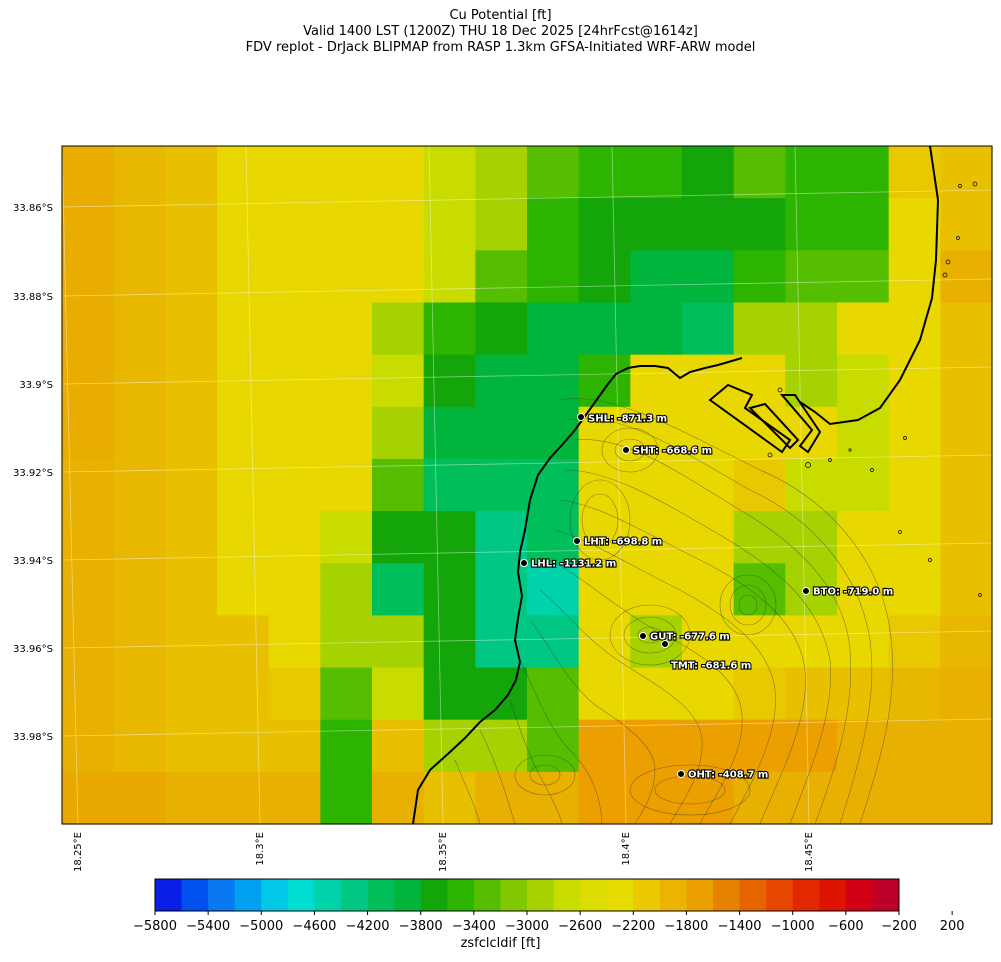 This screenshot has width=1001, height=962. What do you see at coordinates (421, 926) in the screenshot?
I see `colorbar-tick-label: −3800` at bounding box center [421, 926].